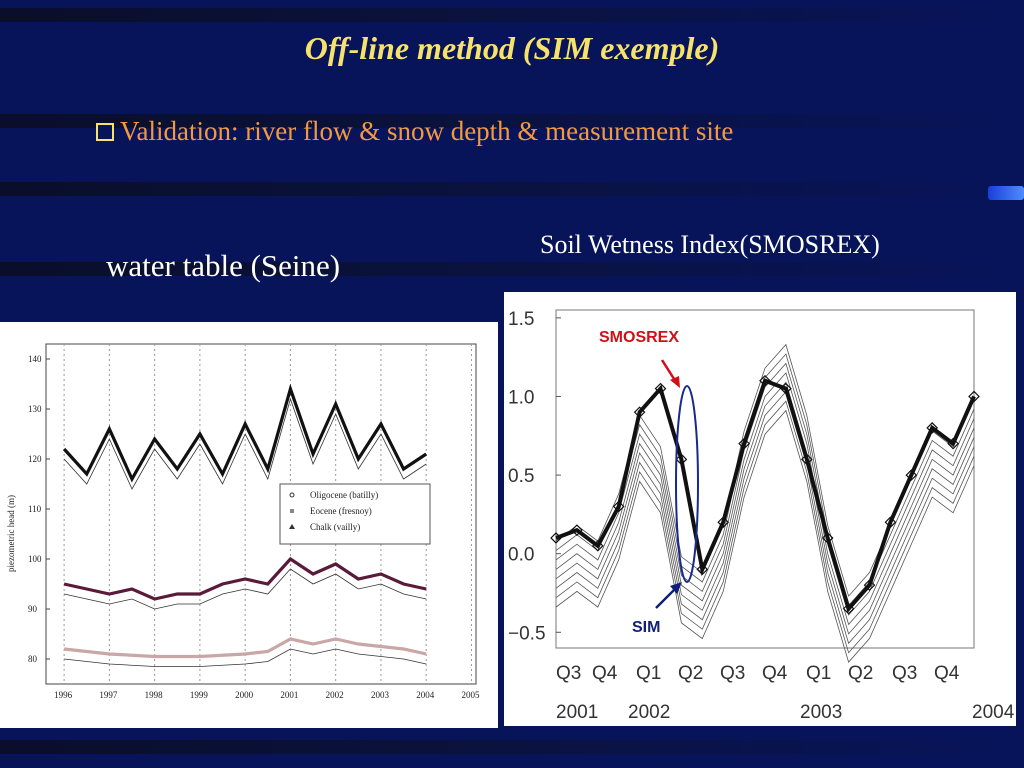 Image resolution: width=1024 pixels, height=768 pixels. Describe the element at coordinates (577, 712) in the screenshot. I see `year-label: 2001` at that location.